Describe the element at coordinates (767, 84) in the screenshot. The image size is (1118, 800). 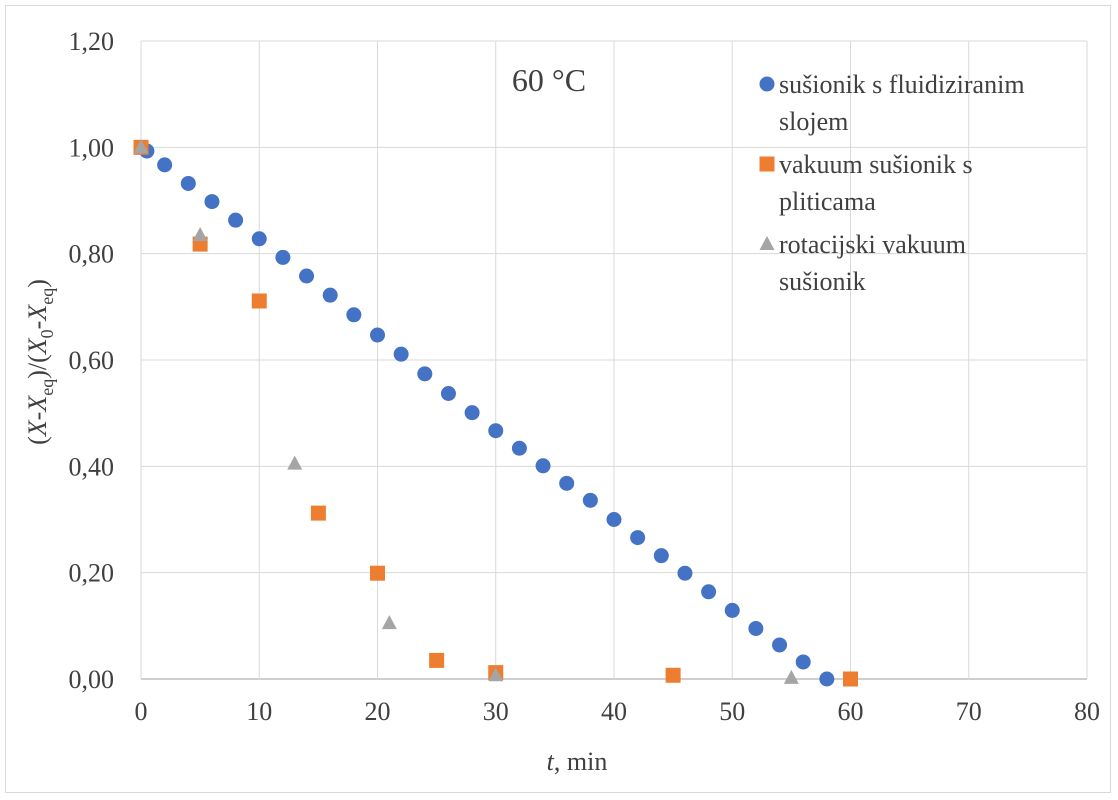
I see `legend-marker-circle` at that location.